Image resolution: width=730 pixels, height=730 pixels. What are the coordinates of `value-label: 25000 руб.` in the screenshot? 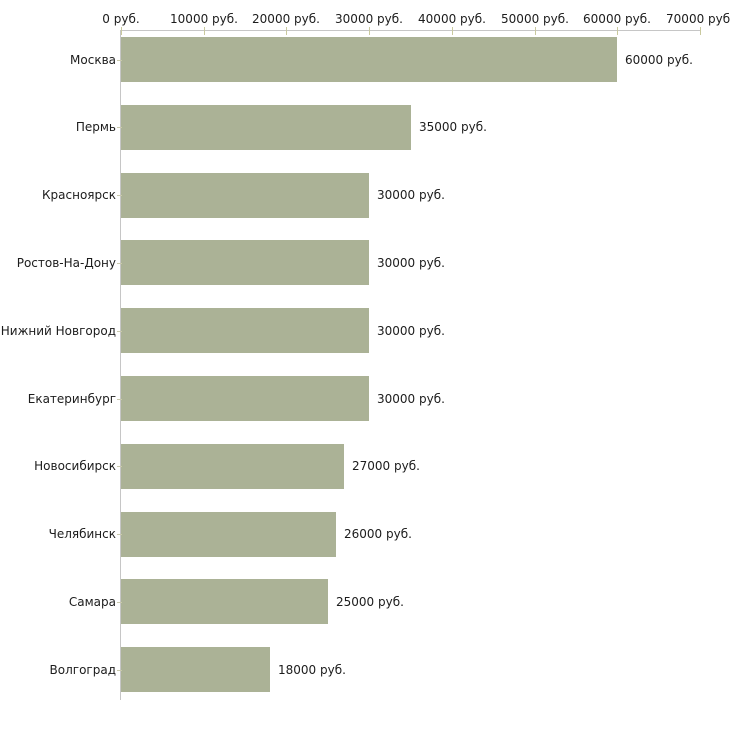 It's located at (370, 602).